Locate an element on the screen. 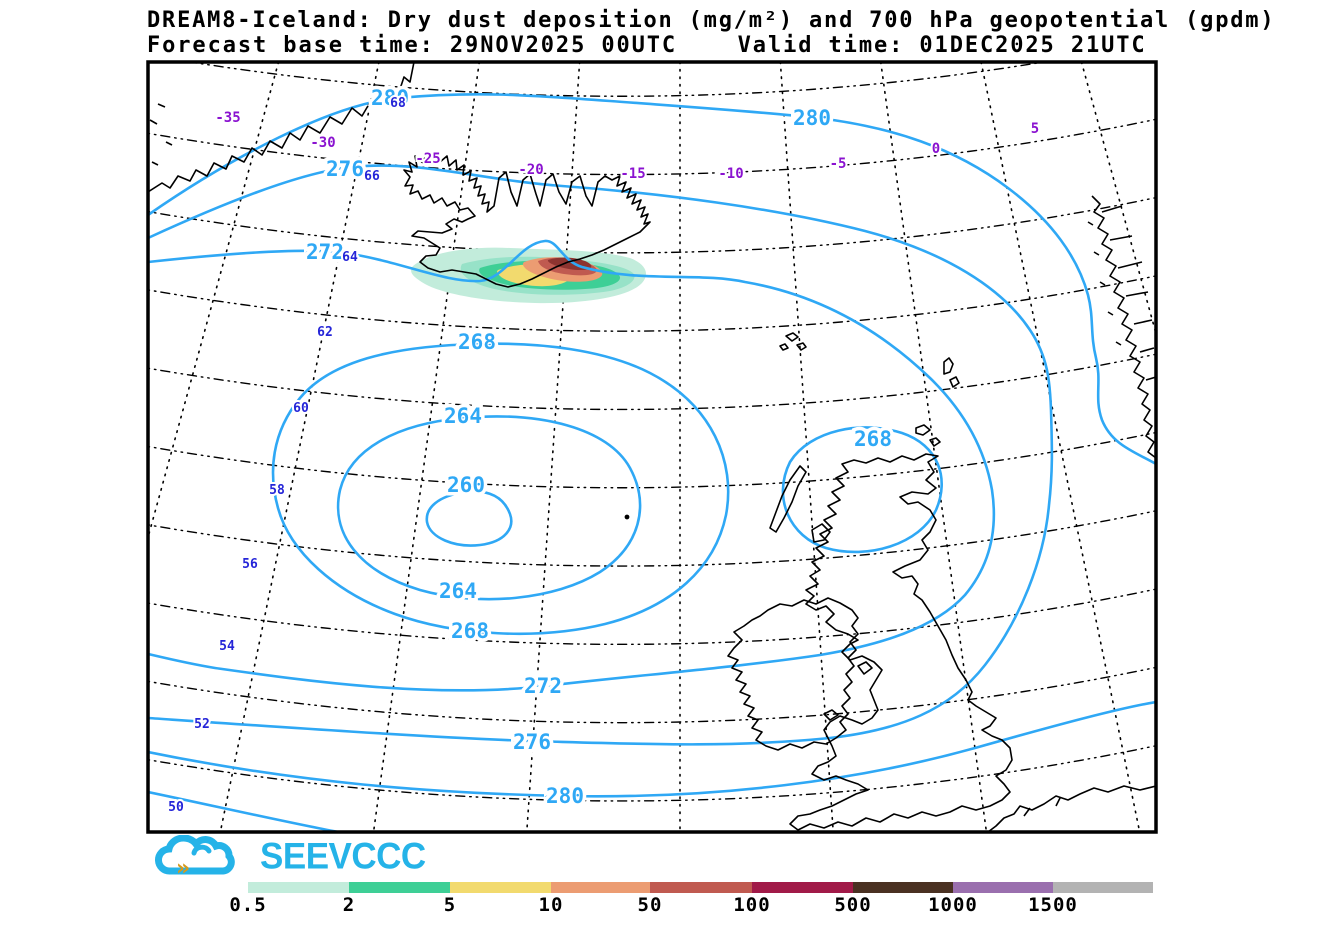  temperature-label: 0 is located at coordinates (936, 149).